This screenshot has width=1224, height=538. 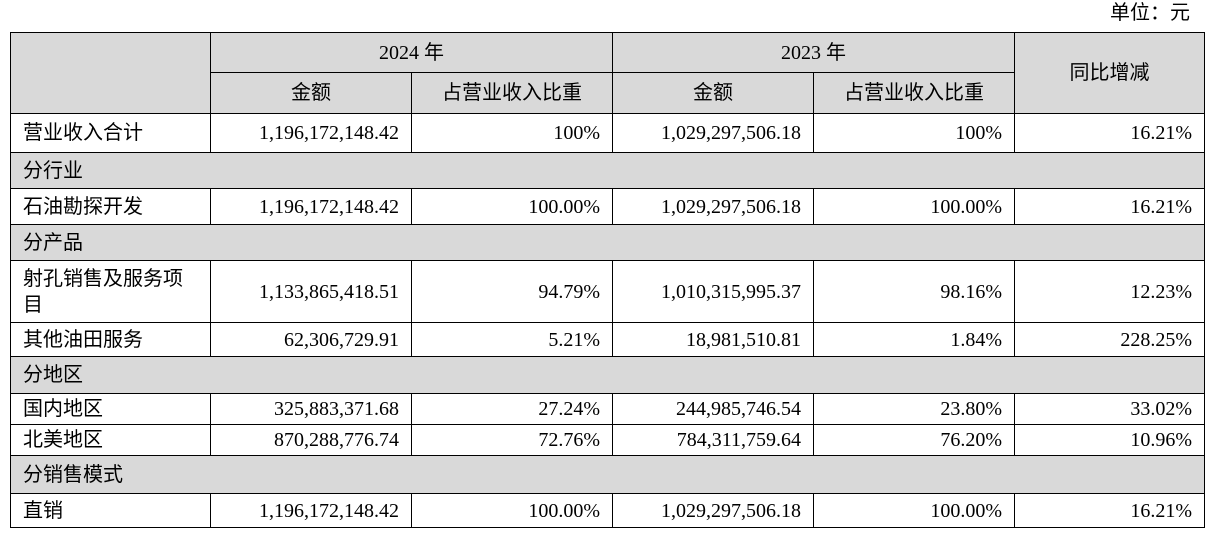 I want to click on yoy-cell: 12.23%, so click(x=1109, y=291).